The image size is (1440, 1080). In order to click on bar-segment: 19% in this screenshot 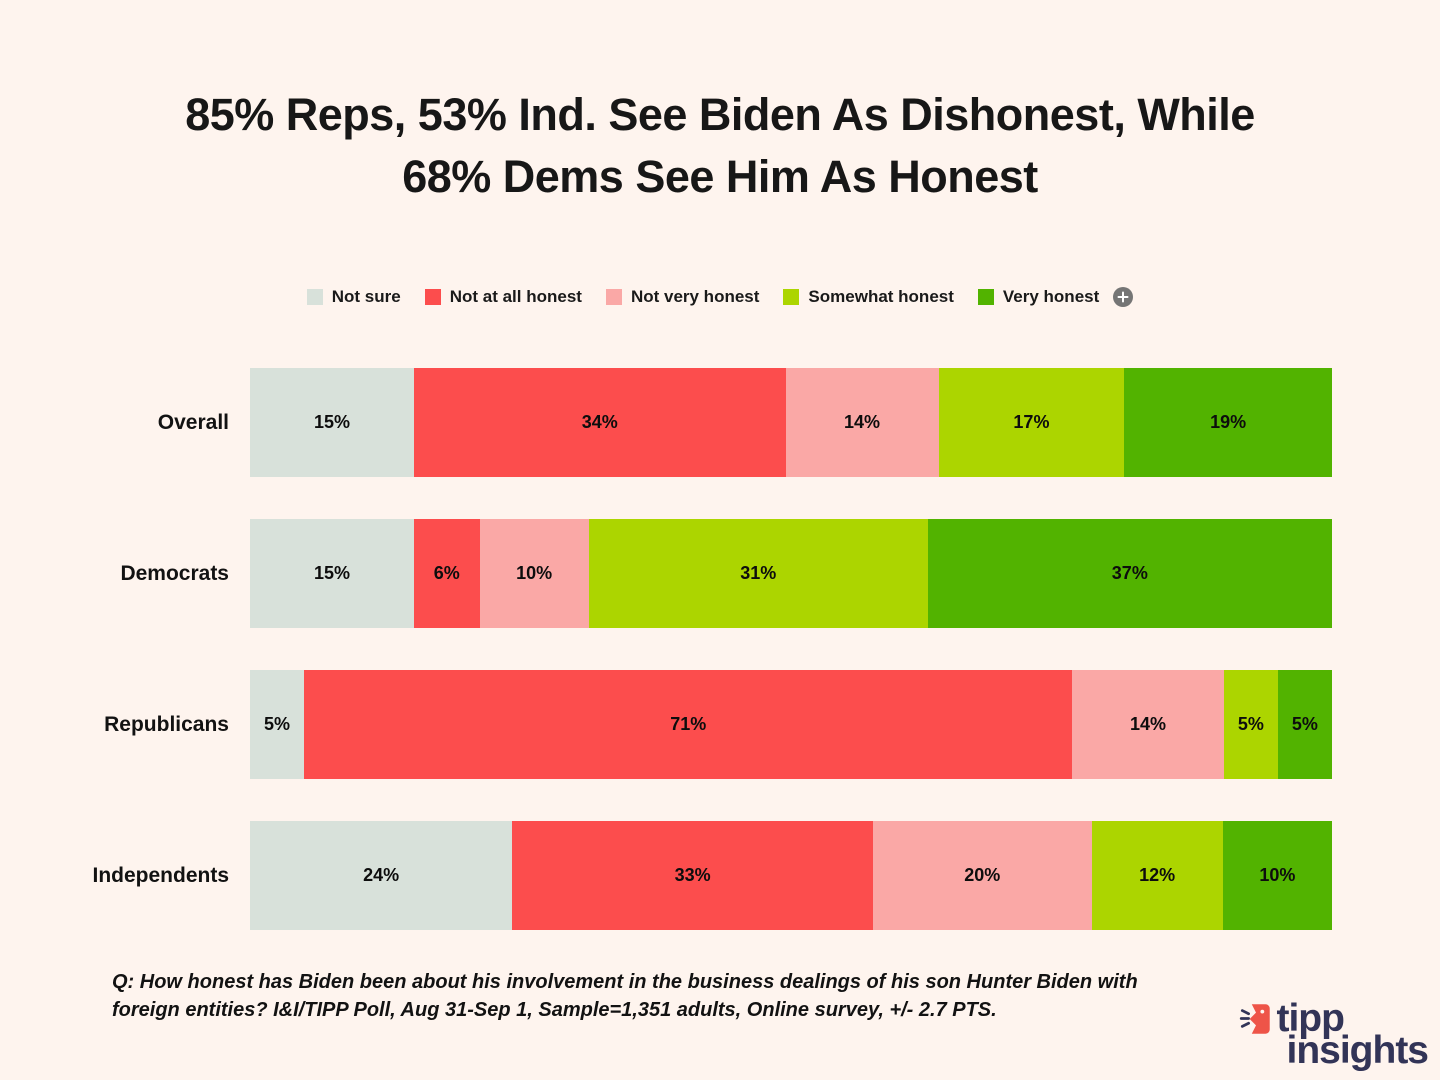, I will do `click(1228, 422)`.